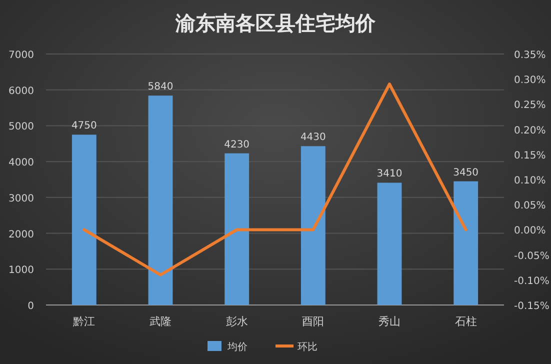  What do you see at coordinates (530, 231) in the screenshot?
I see `y2-tick-label: 0.00%` at bounding box center [530, 231].